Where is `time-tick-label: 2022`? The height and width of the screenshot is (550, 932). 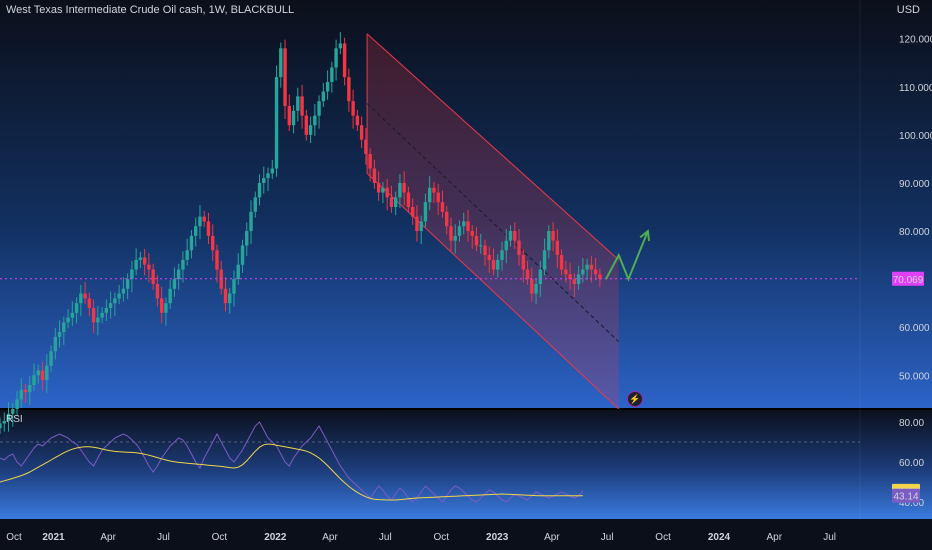 time-tick-label: 2022 is located at coordinates (275, 537).